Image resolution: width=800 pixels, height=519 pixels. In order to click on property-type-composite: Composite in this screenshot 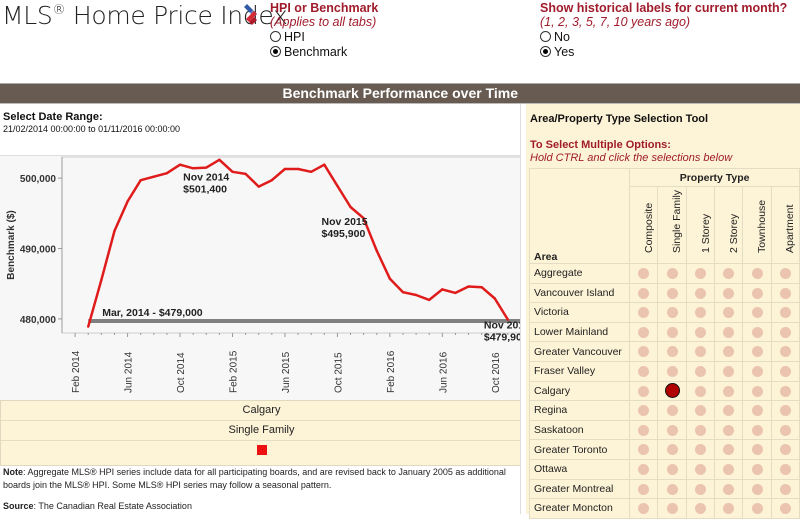, I will do `click(644, 225)`.